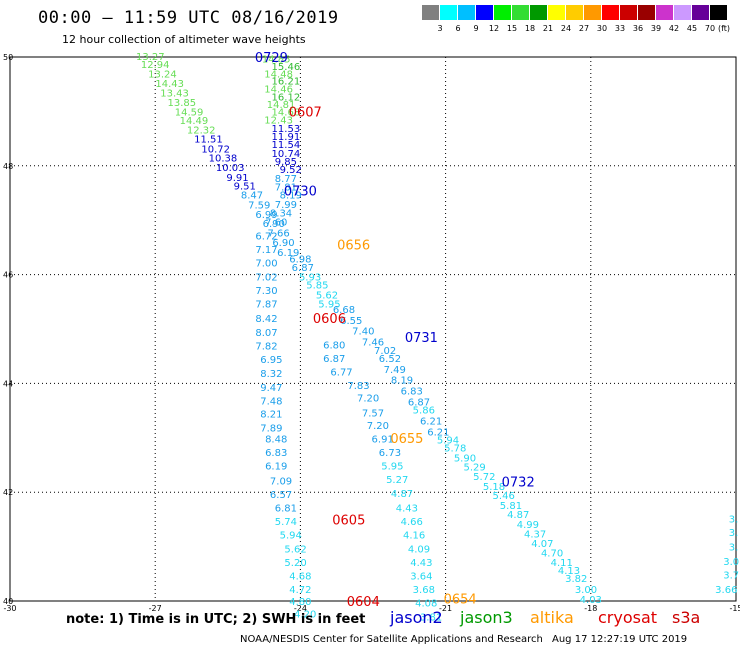  I want to click on wave-height-label: 9.47, so click(271, 388).